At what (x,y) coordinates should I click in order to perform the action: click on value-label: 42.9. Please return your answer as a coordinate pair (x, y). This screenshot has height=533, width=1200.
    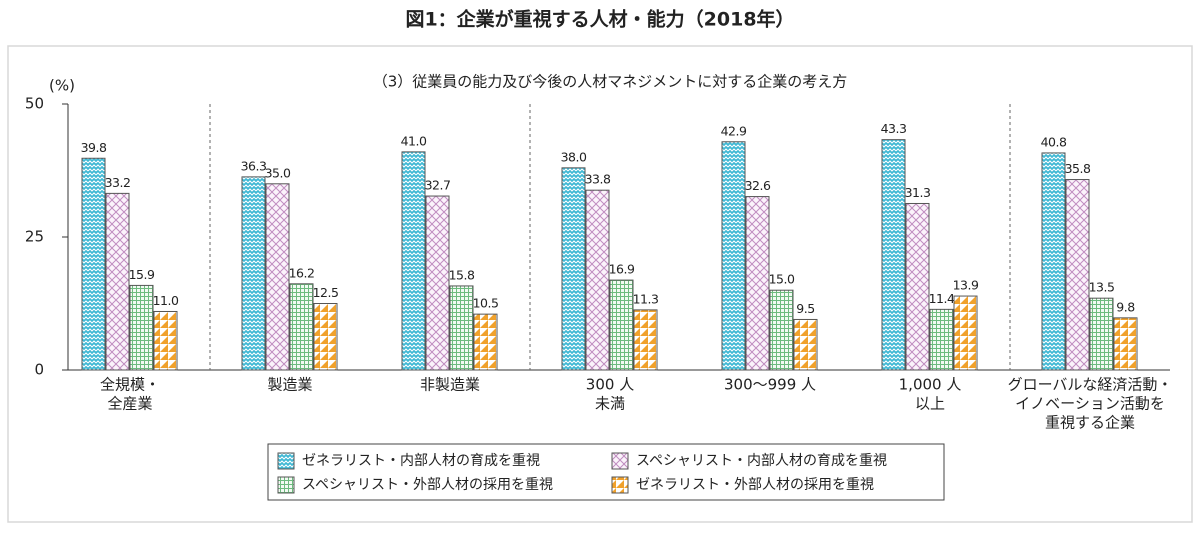
    Looking at the image, I should click on (734, 130).